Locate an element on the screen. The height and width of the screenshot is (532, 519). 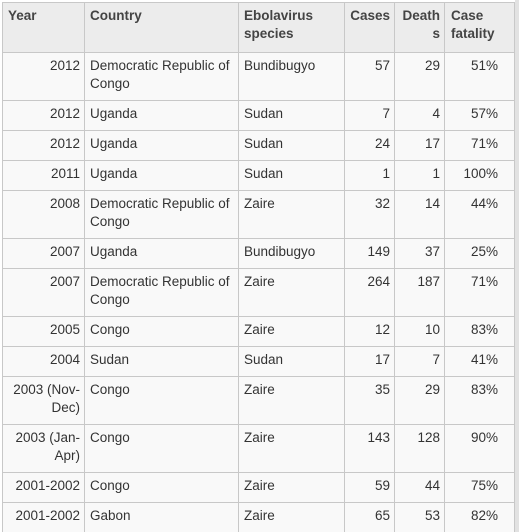
year-cell: 2011 is located at coordinates (43, 175).